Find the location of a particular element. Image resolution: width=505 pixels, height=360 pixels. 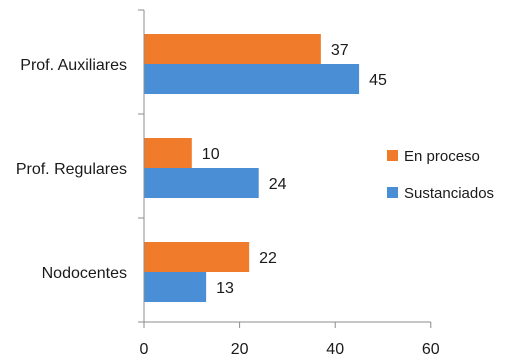

category-label-1: Prof. Regulares is located at coordinates (71, 169).